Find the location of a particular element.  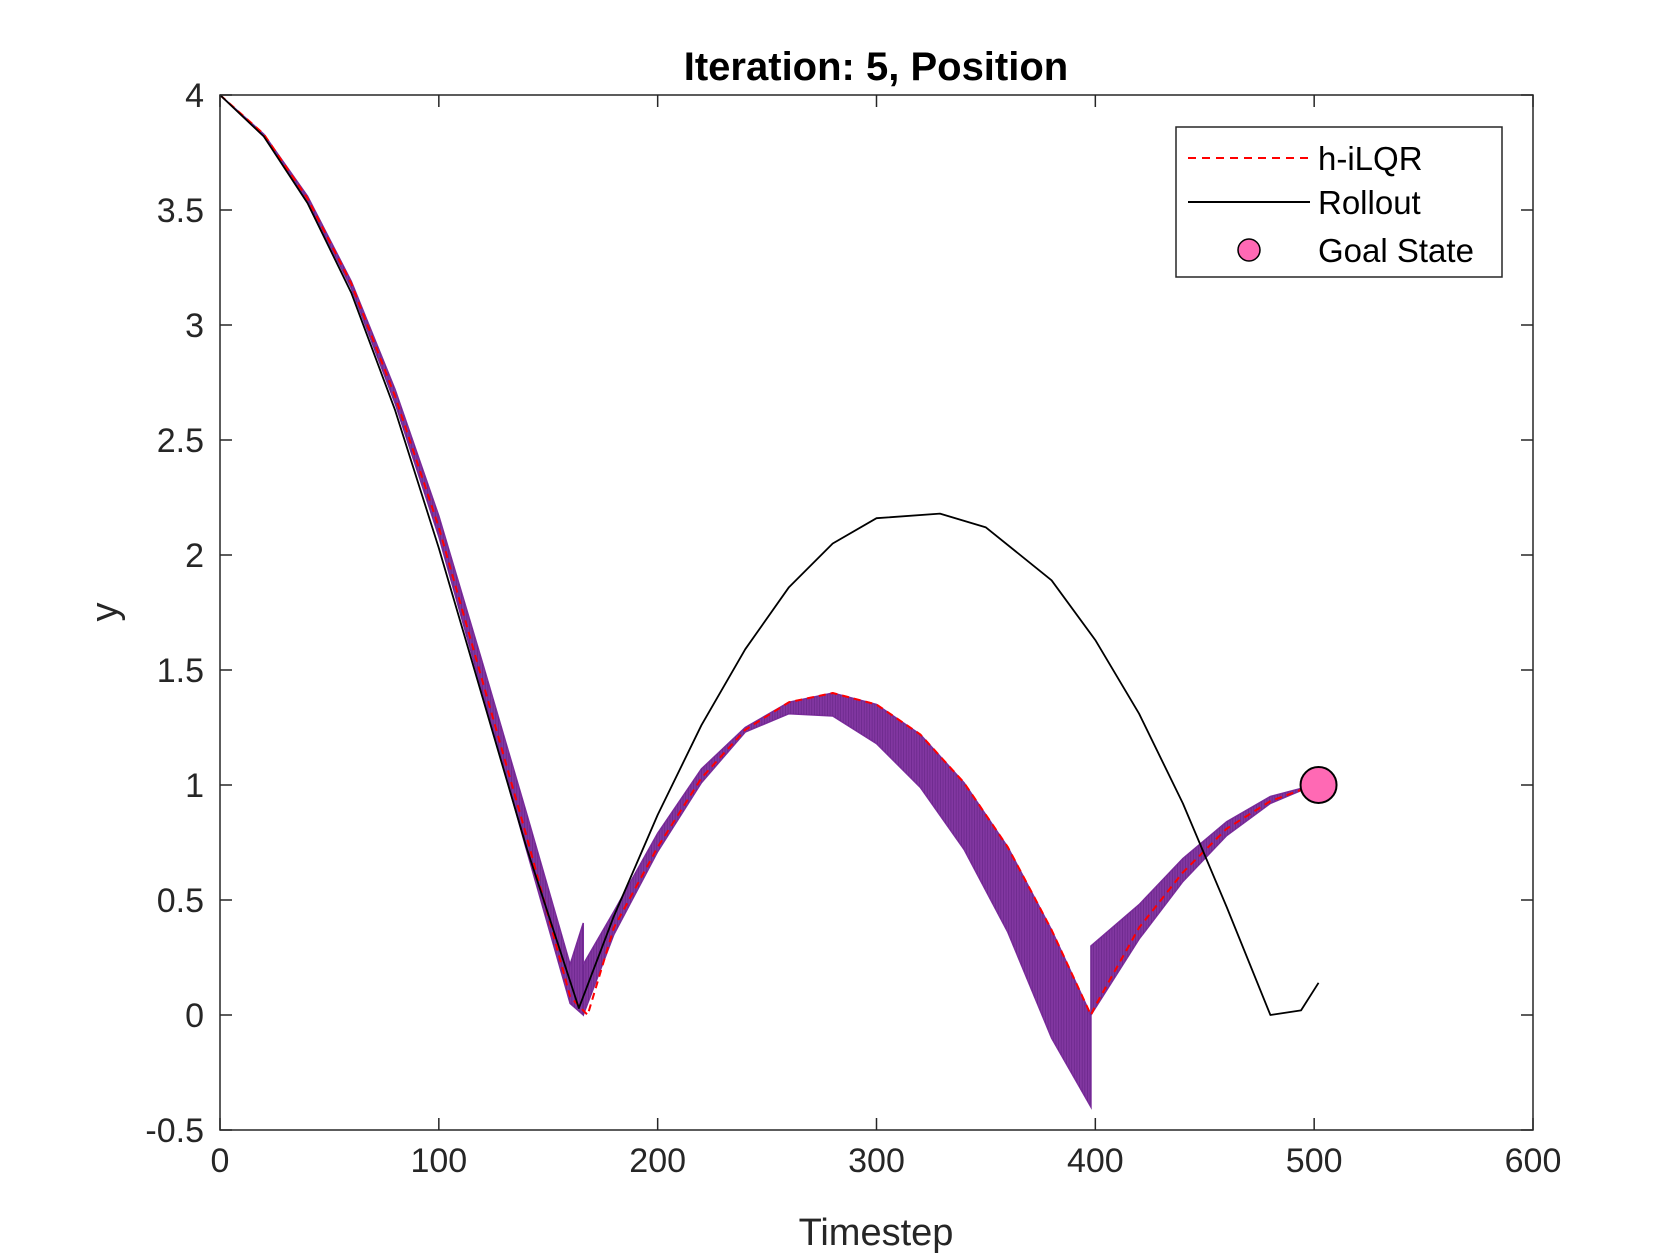

y-tick-label: 1 is located at coordinates (194, 786).